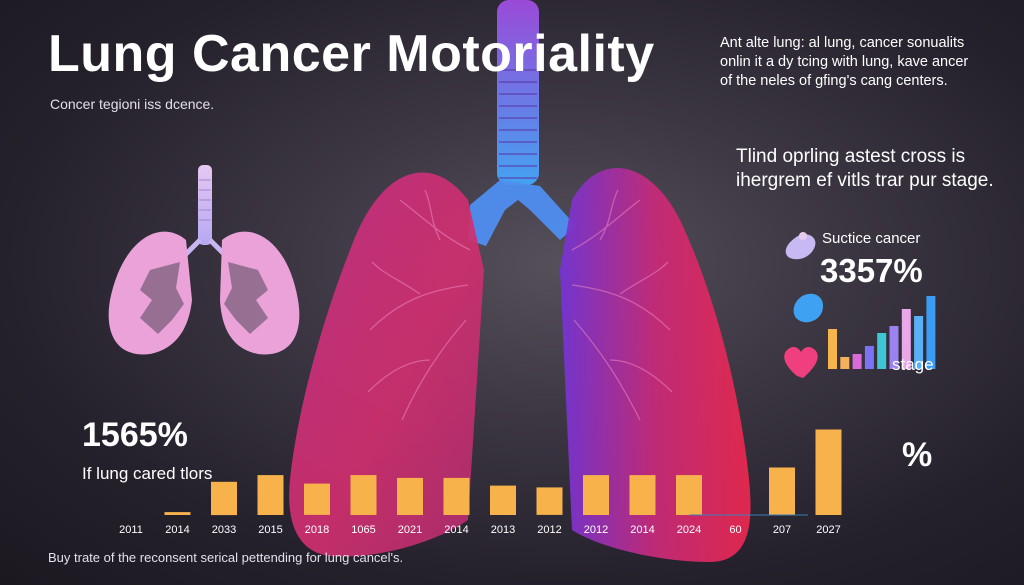 The width and height of the screenshot is (1024, 585). Describe the element at coordinates (270, 530) in the screenshot. I see `x-tick-label-3: 2015` at that location.